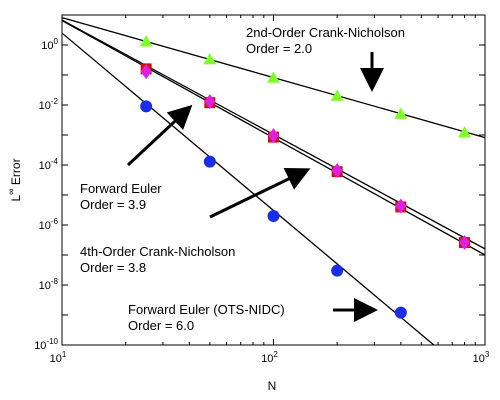  What do you see at coordinates (46, 344) in the screenshot?
I see `y-tick-label-5: 10⁻¹⁰` at bounding box center [46, 344].